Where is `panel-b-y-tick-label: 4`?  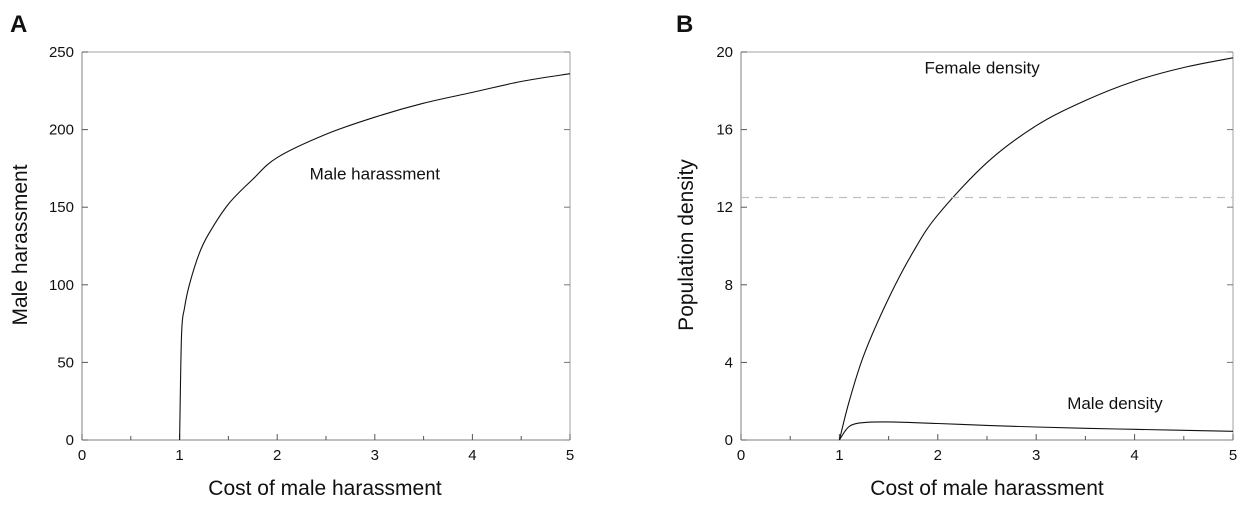 panel-b-y-tick-label: 4 is located at coordinates (729, 362).